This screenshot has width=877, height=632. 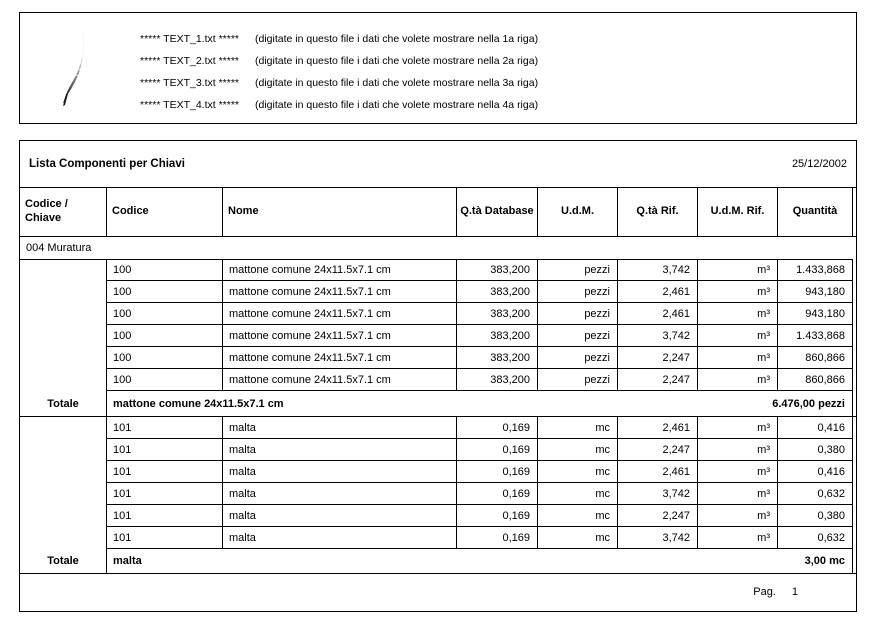 What do you see at coordinates (815, 270) in the screenshot?
I see `cell-quantita: 1.433,868` at bounding box center [815, 270].